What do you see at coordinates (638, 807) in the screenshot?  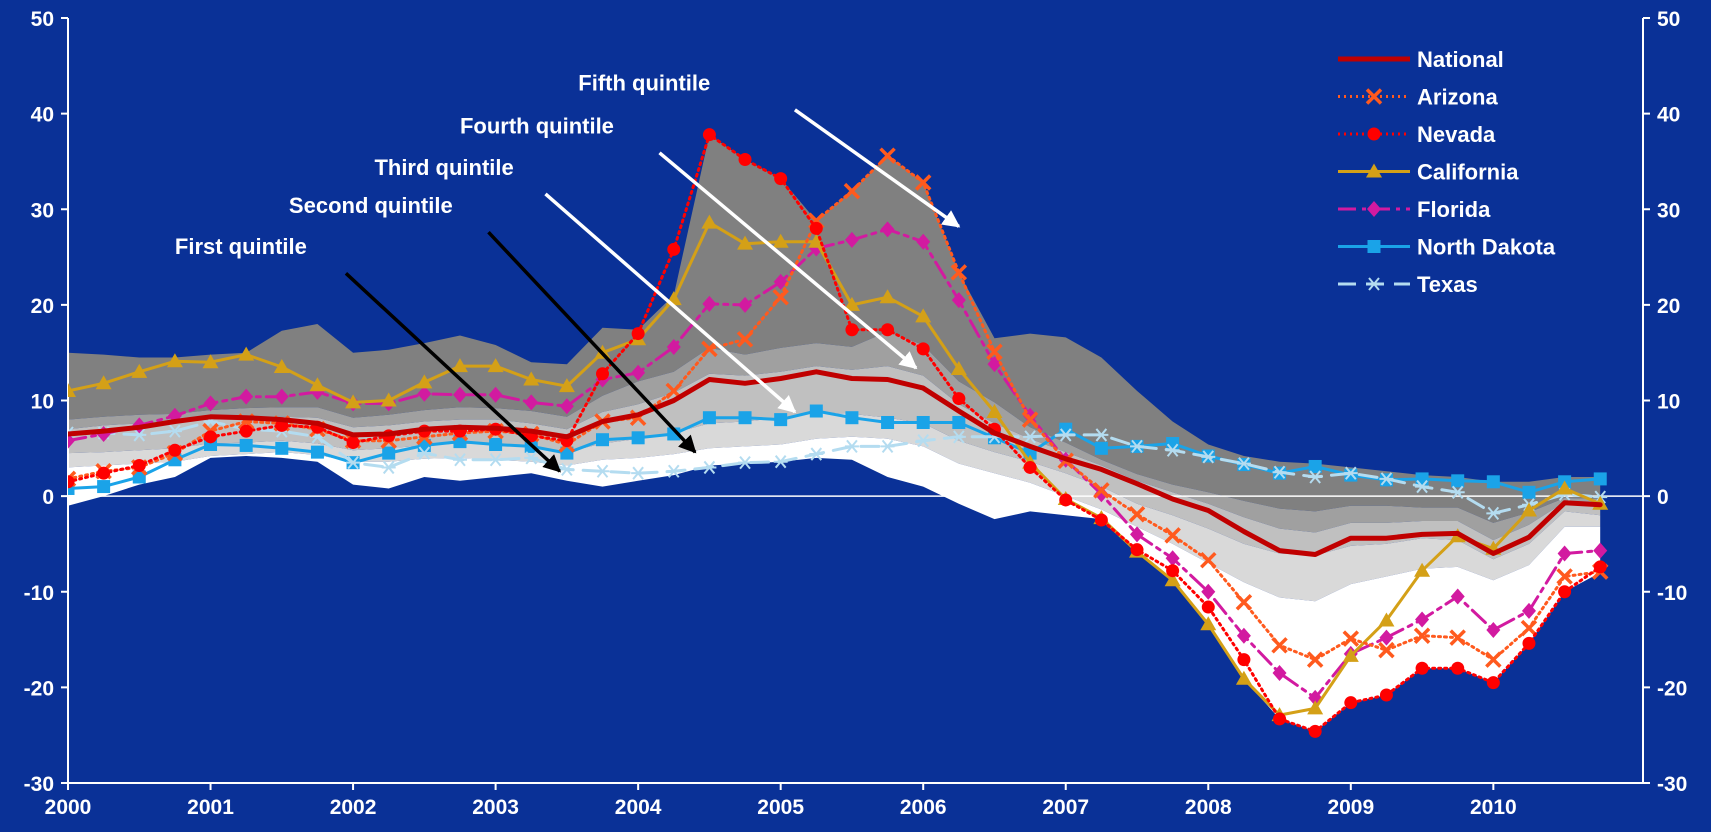 I see `x-tick-label: 2004` at bounding box center [638, 807].